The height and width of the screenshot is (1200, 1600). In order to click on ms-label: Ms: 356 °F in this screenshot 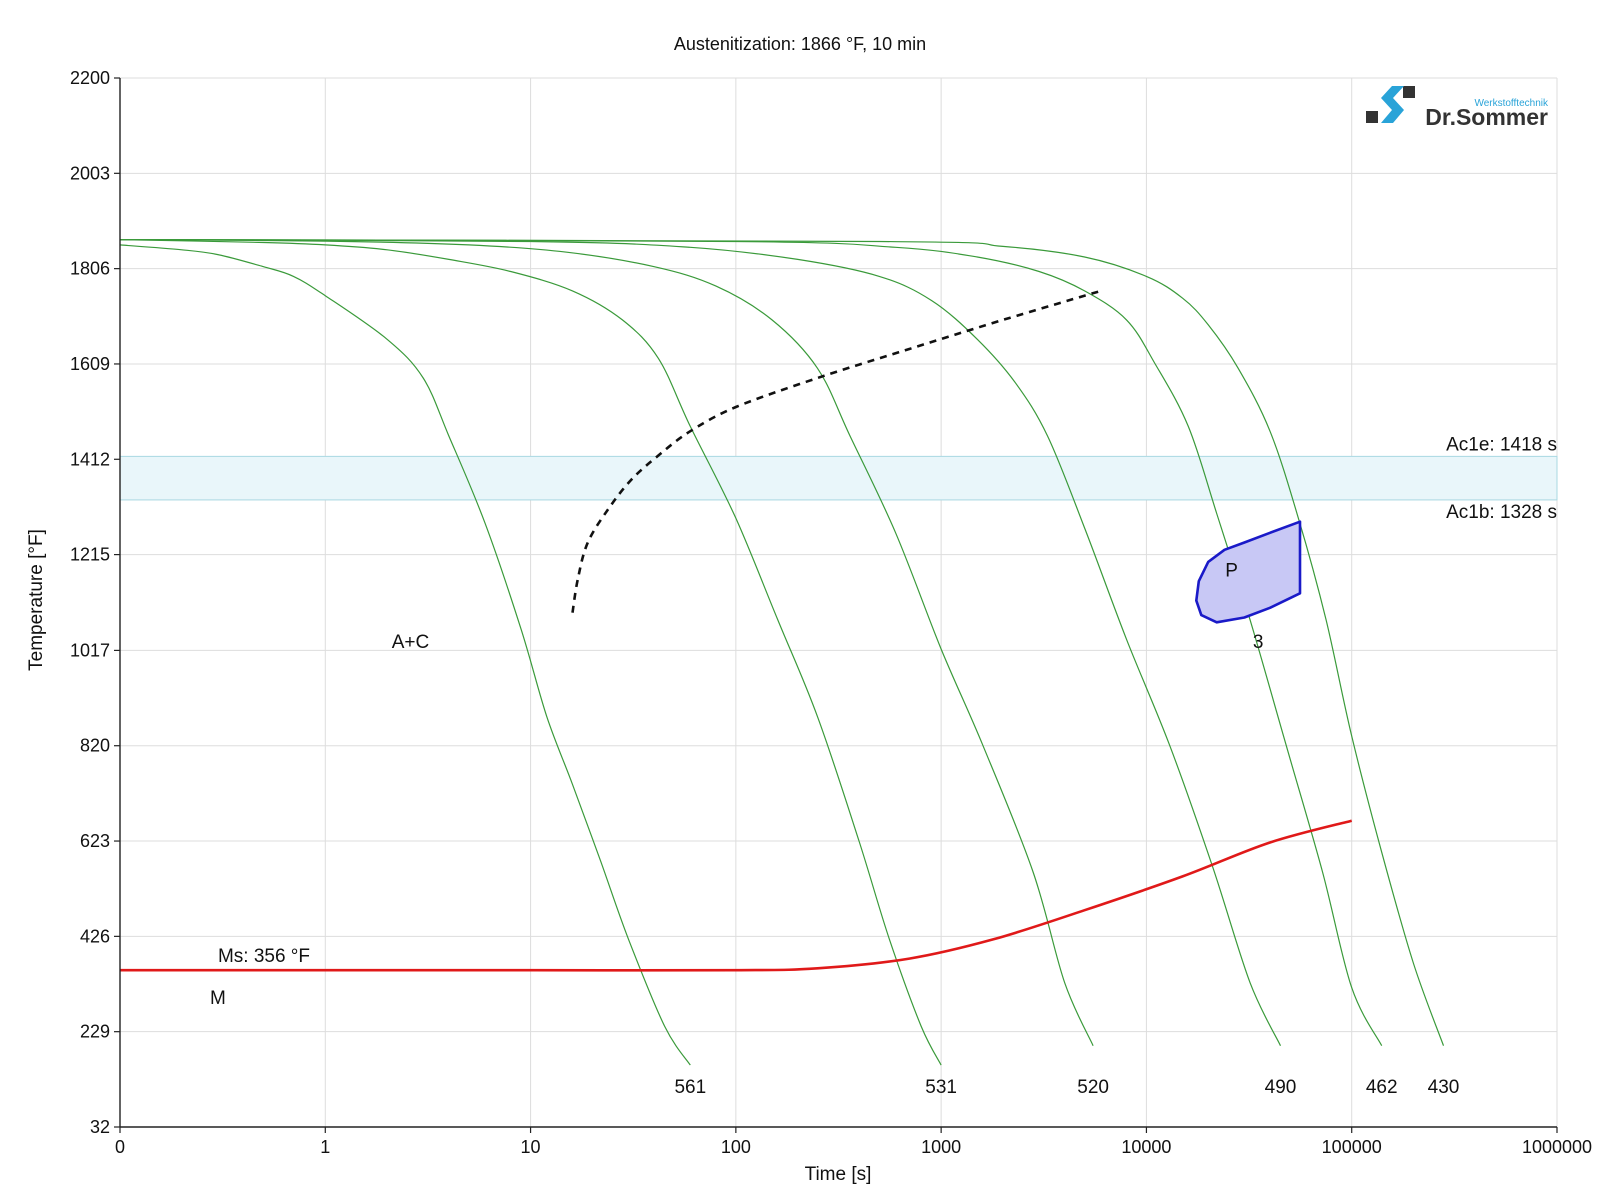, I will do `click(264, 956)`.